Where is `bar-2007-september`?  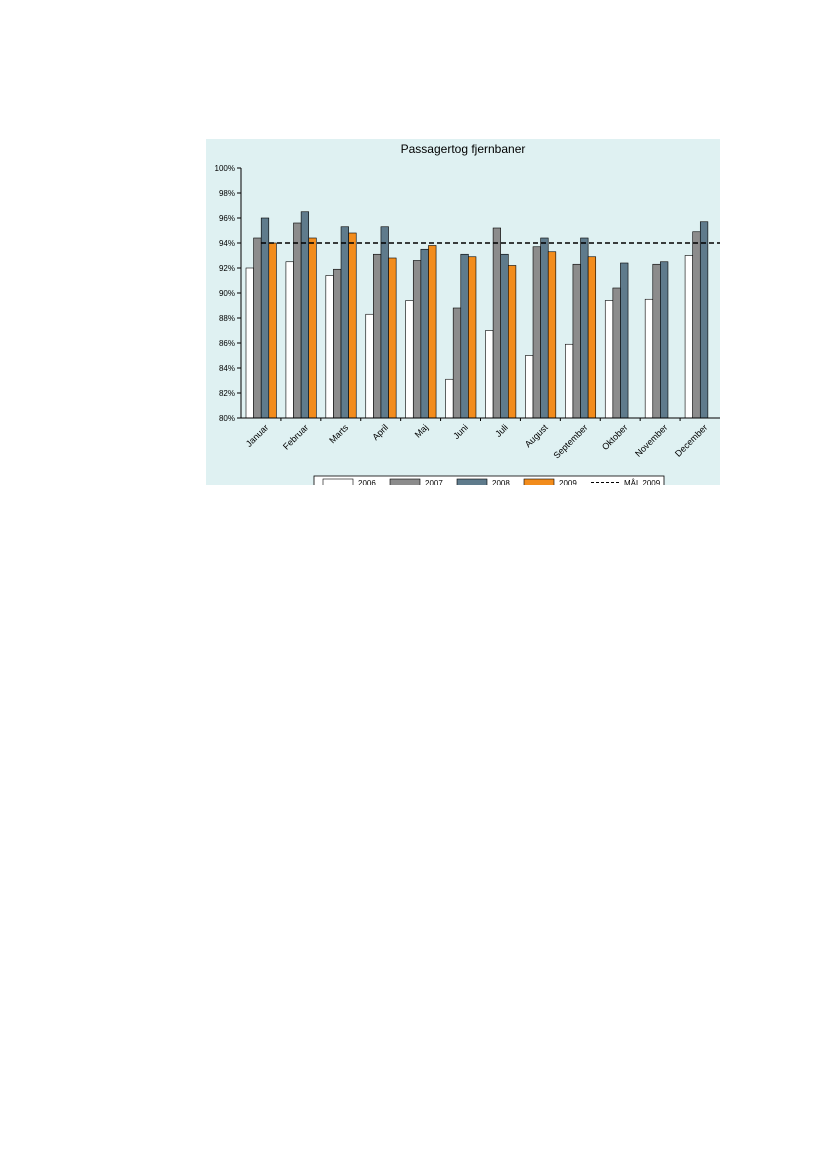 bar-2007-september is located at coordinates (576, 341).